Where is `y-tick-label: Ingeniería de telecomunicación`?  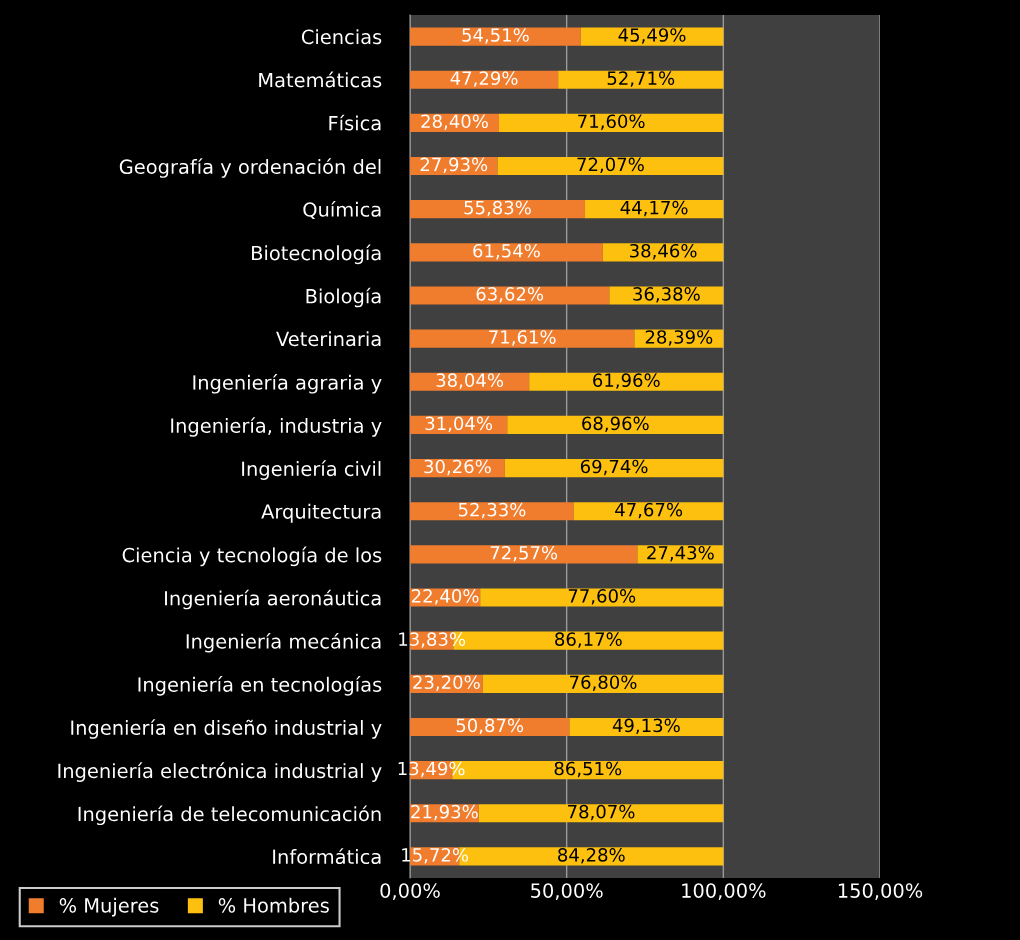 y-tick-label: Ingeniería de telecomunicación is located at coordinates (229, 815).